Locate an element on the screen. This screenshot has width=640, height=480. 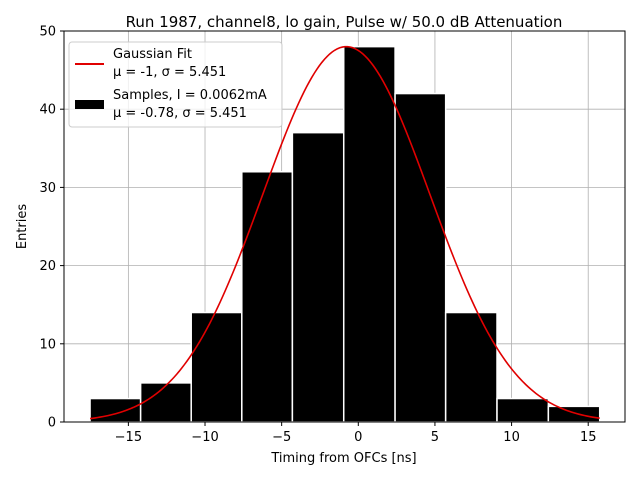
x-tick-label: 0 is located at coordinates (358, 437).